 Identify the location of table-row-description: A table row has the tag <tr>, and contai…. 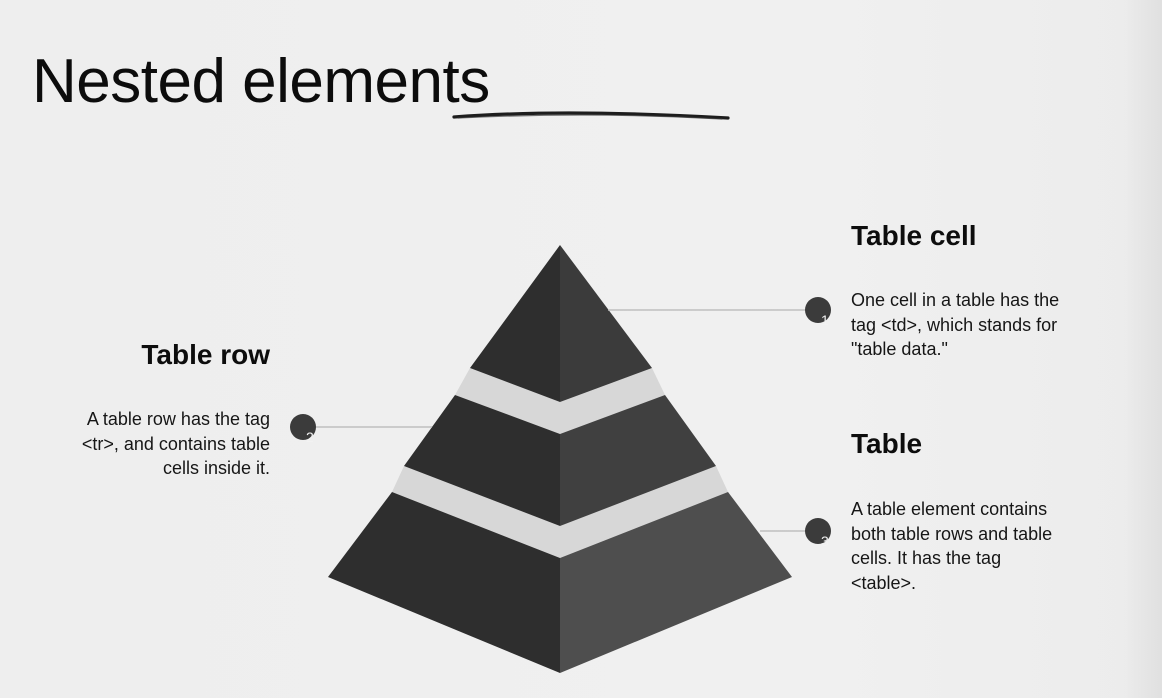
(175, 443).